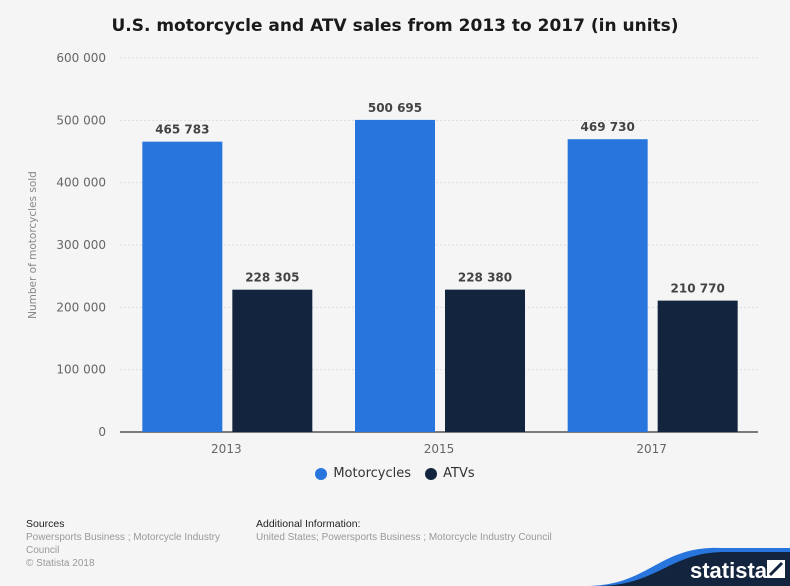 Image resolution: width=790 pixels, height=586 pixels. I want to click on legend: Motorcycles ATVs, so click(395, 475).